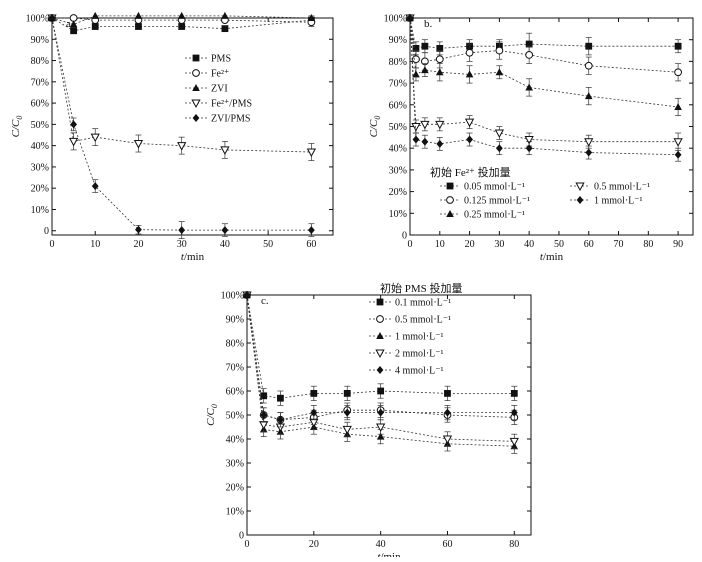 This screenshot has width=702, height=562. Describe the element at coordinates (499, 244) in the screenshot. I see `x-tick-label-b-3: 30` at that location.